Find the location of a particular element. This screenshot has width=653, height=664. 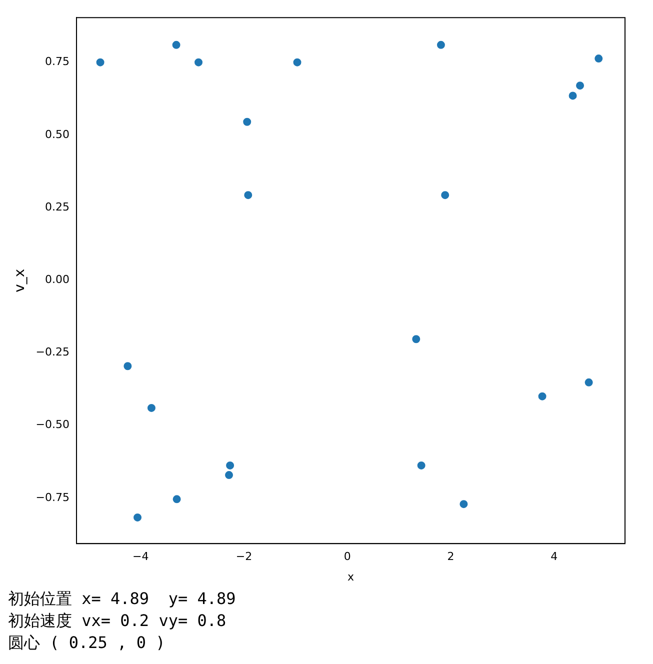

y-tick-label: −0.25 is located at coordinates (53, 352).